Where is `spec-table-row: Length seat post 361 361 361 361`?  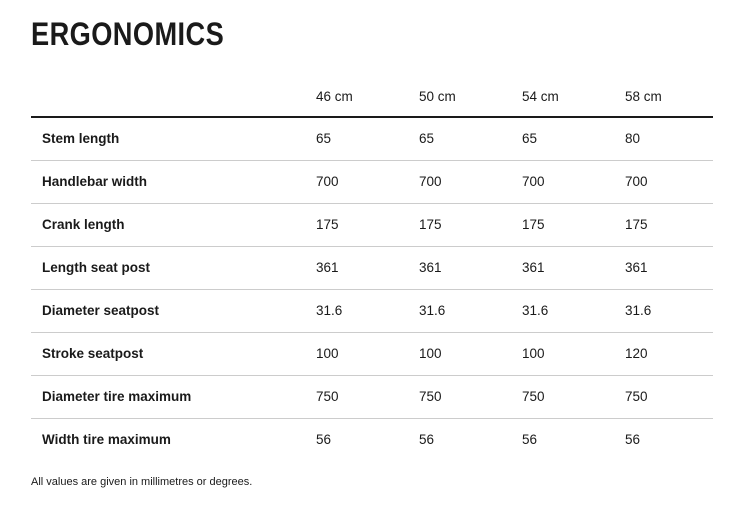
spec-table-row: Length seat post 361 361 361 361 is located at coordinates (372, 268).